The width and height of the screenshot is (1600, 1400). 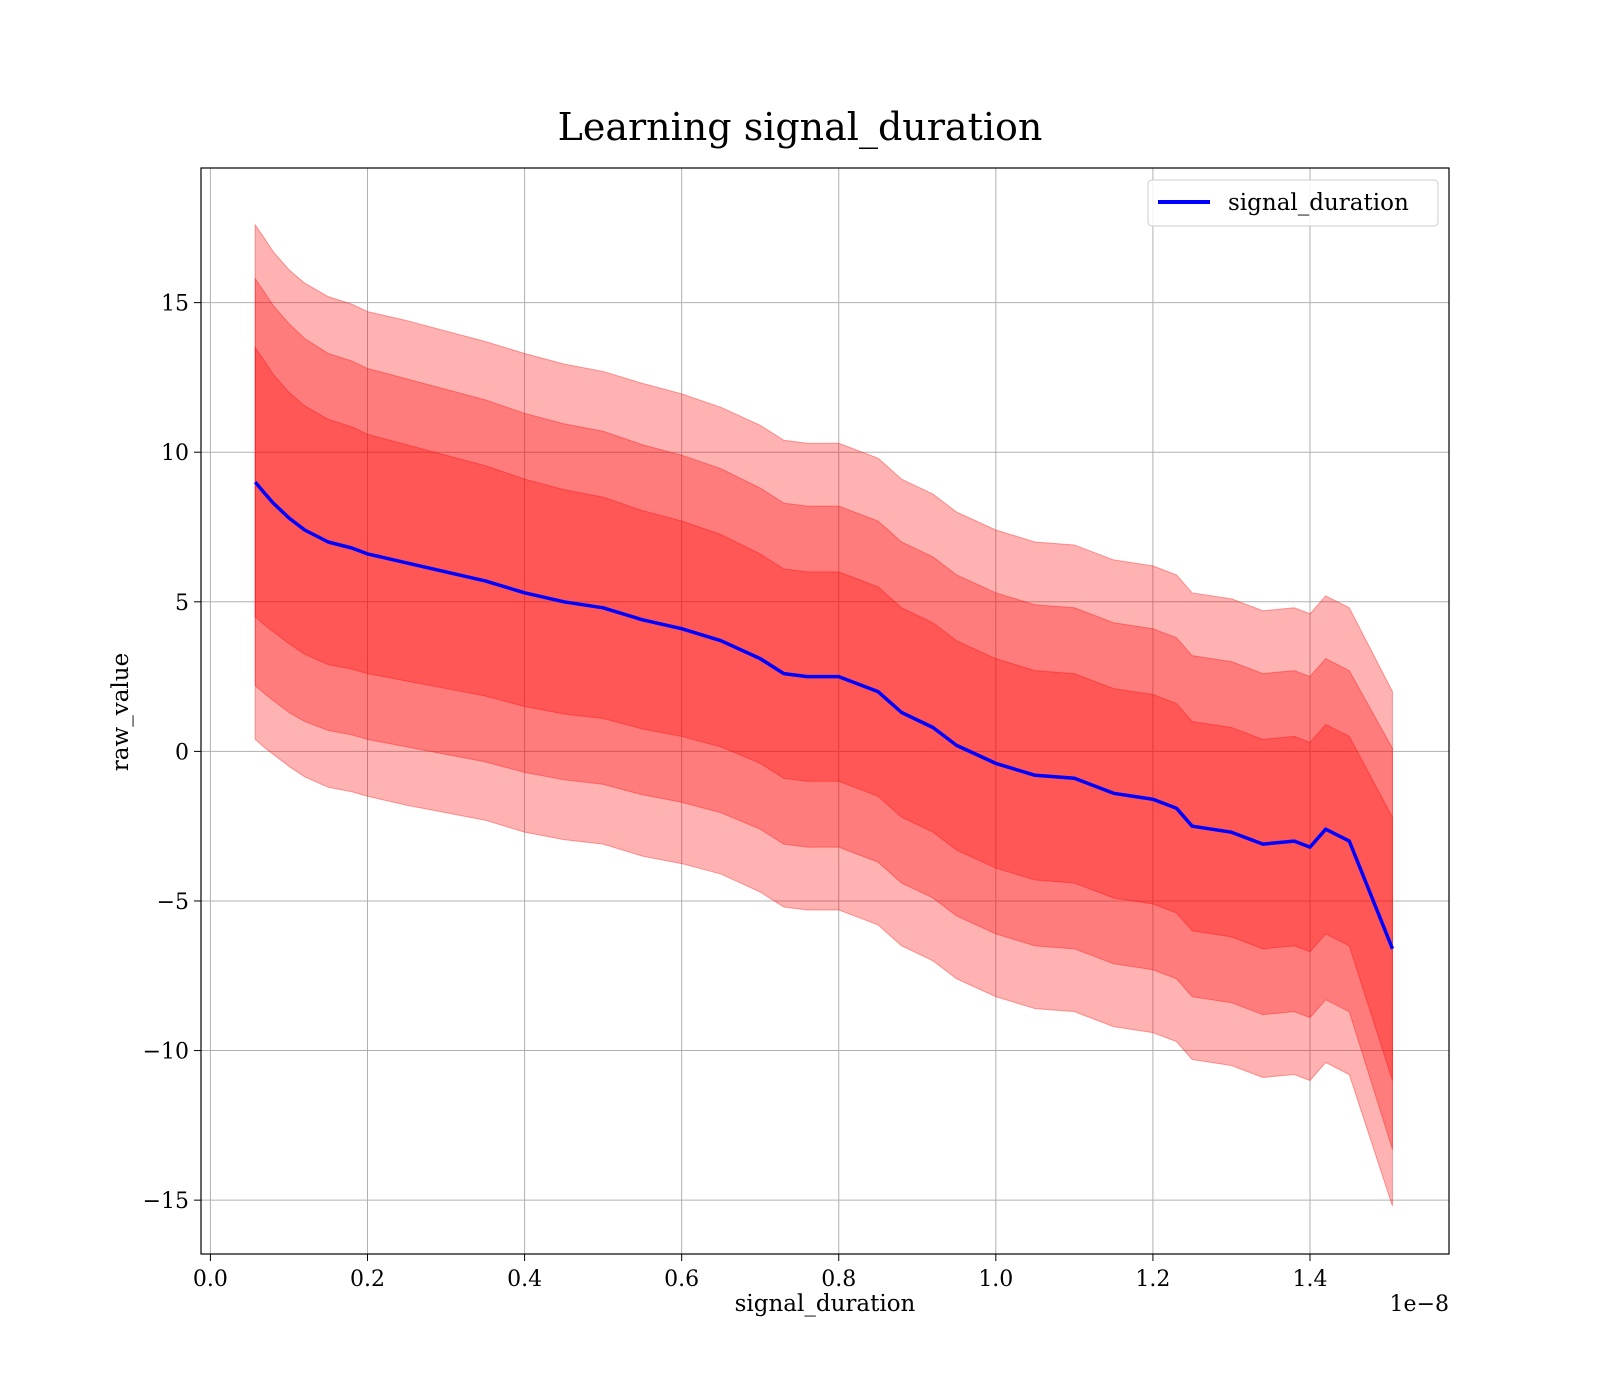 I want to click on x-axis-offset-label: 1e−8, so click(x=1419, y=1304).